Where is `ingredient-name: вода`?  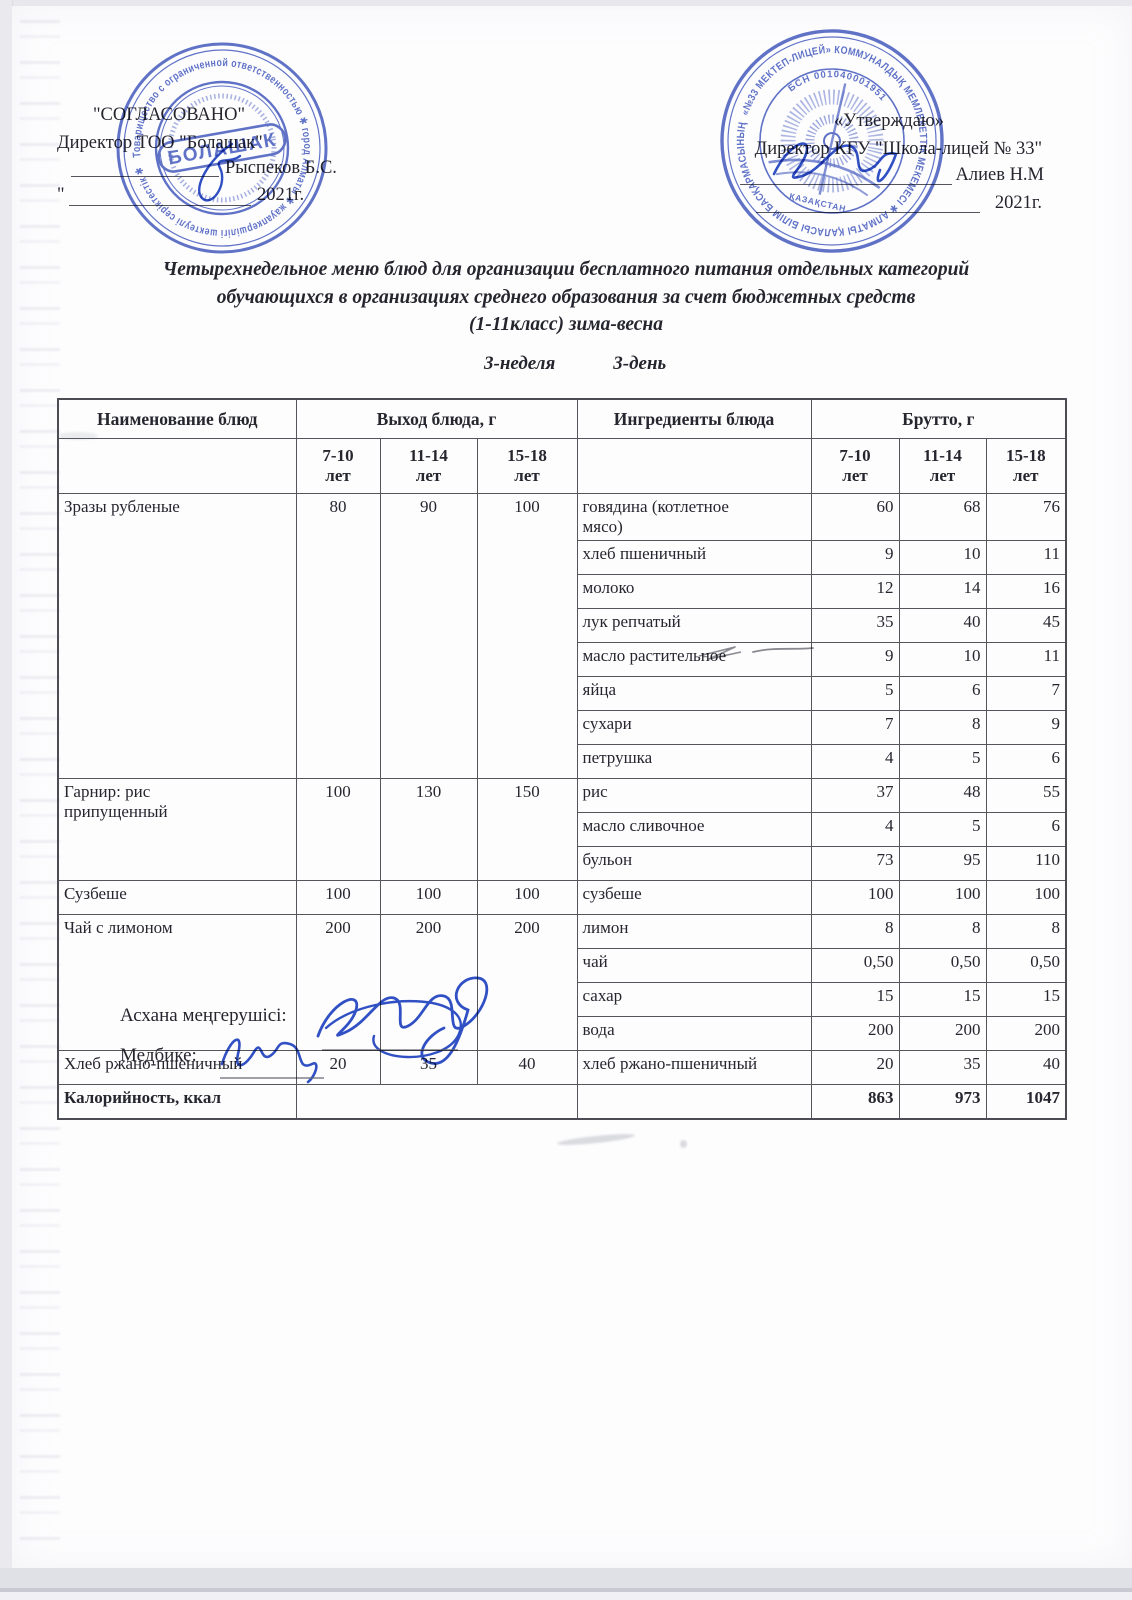
ingredient-name: вода is located at coordinates (694, 1033).